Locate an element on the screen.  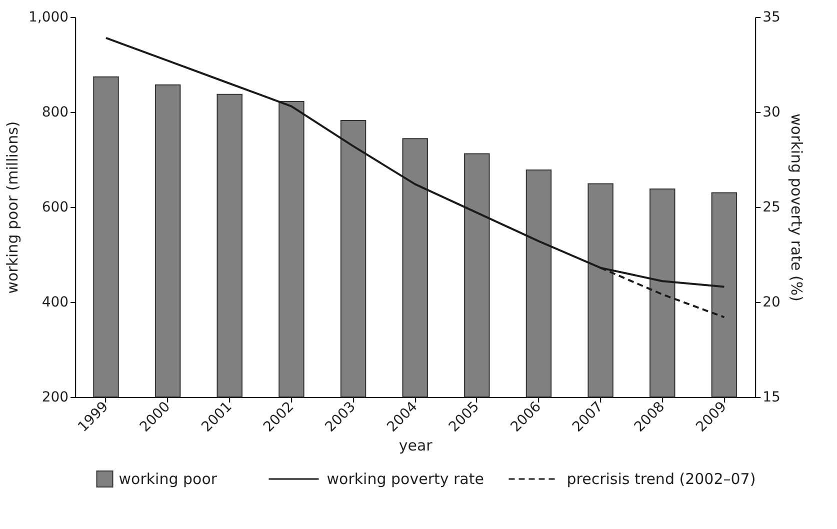
y2-tick-label: 25 is located at coordinates (771, 208).